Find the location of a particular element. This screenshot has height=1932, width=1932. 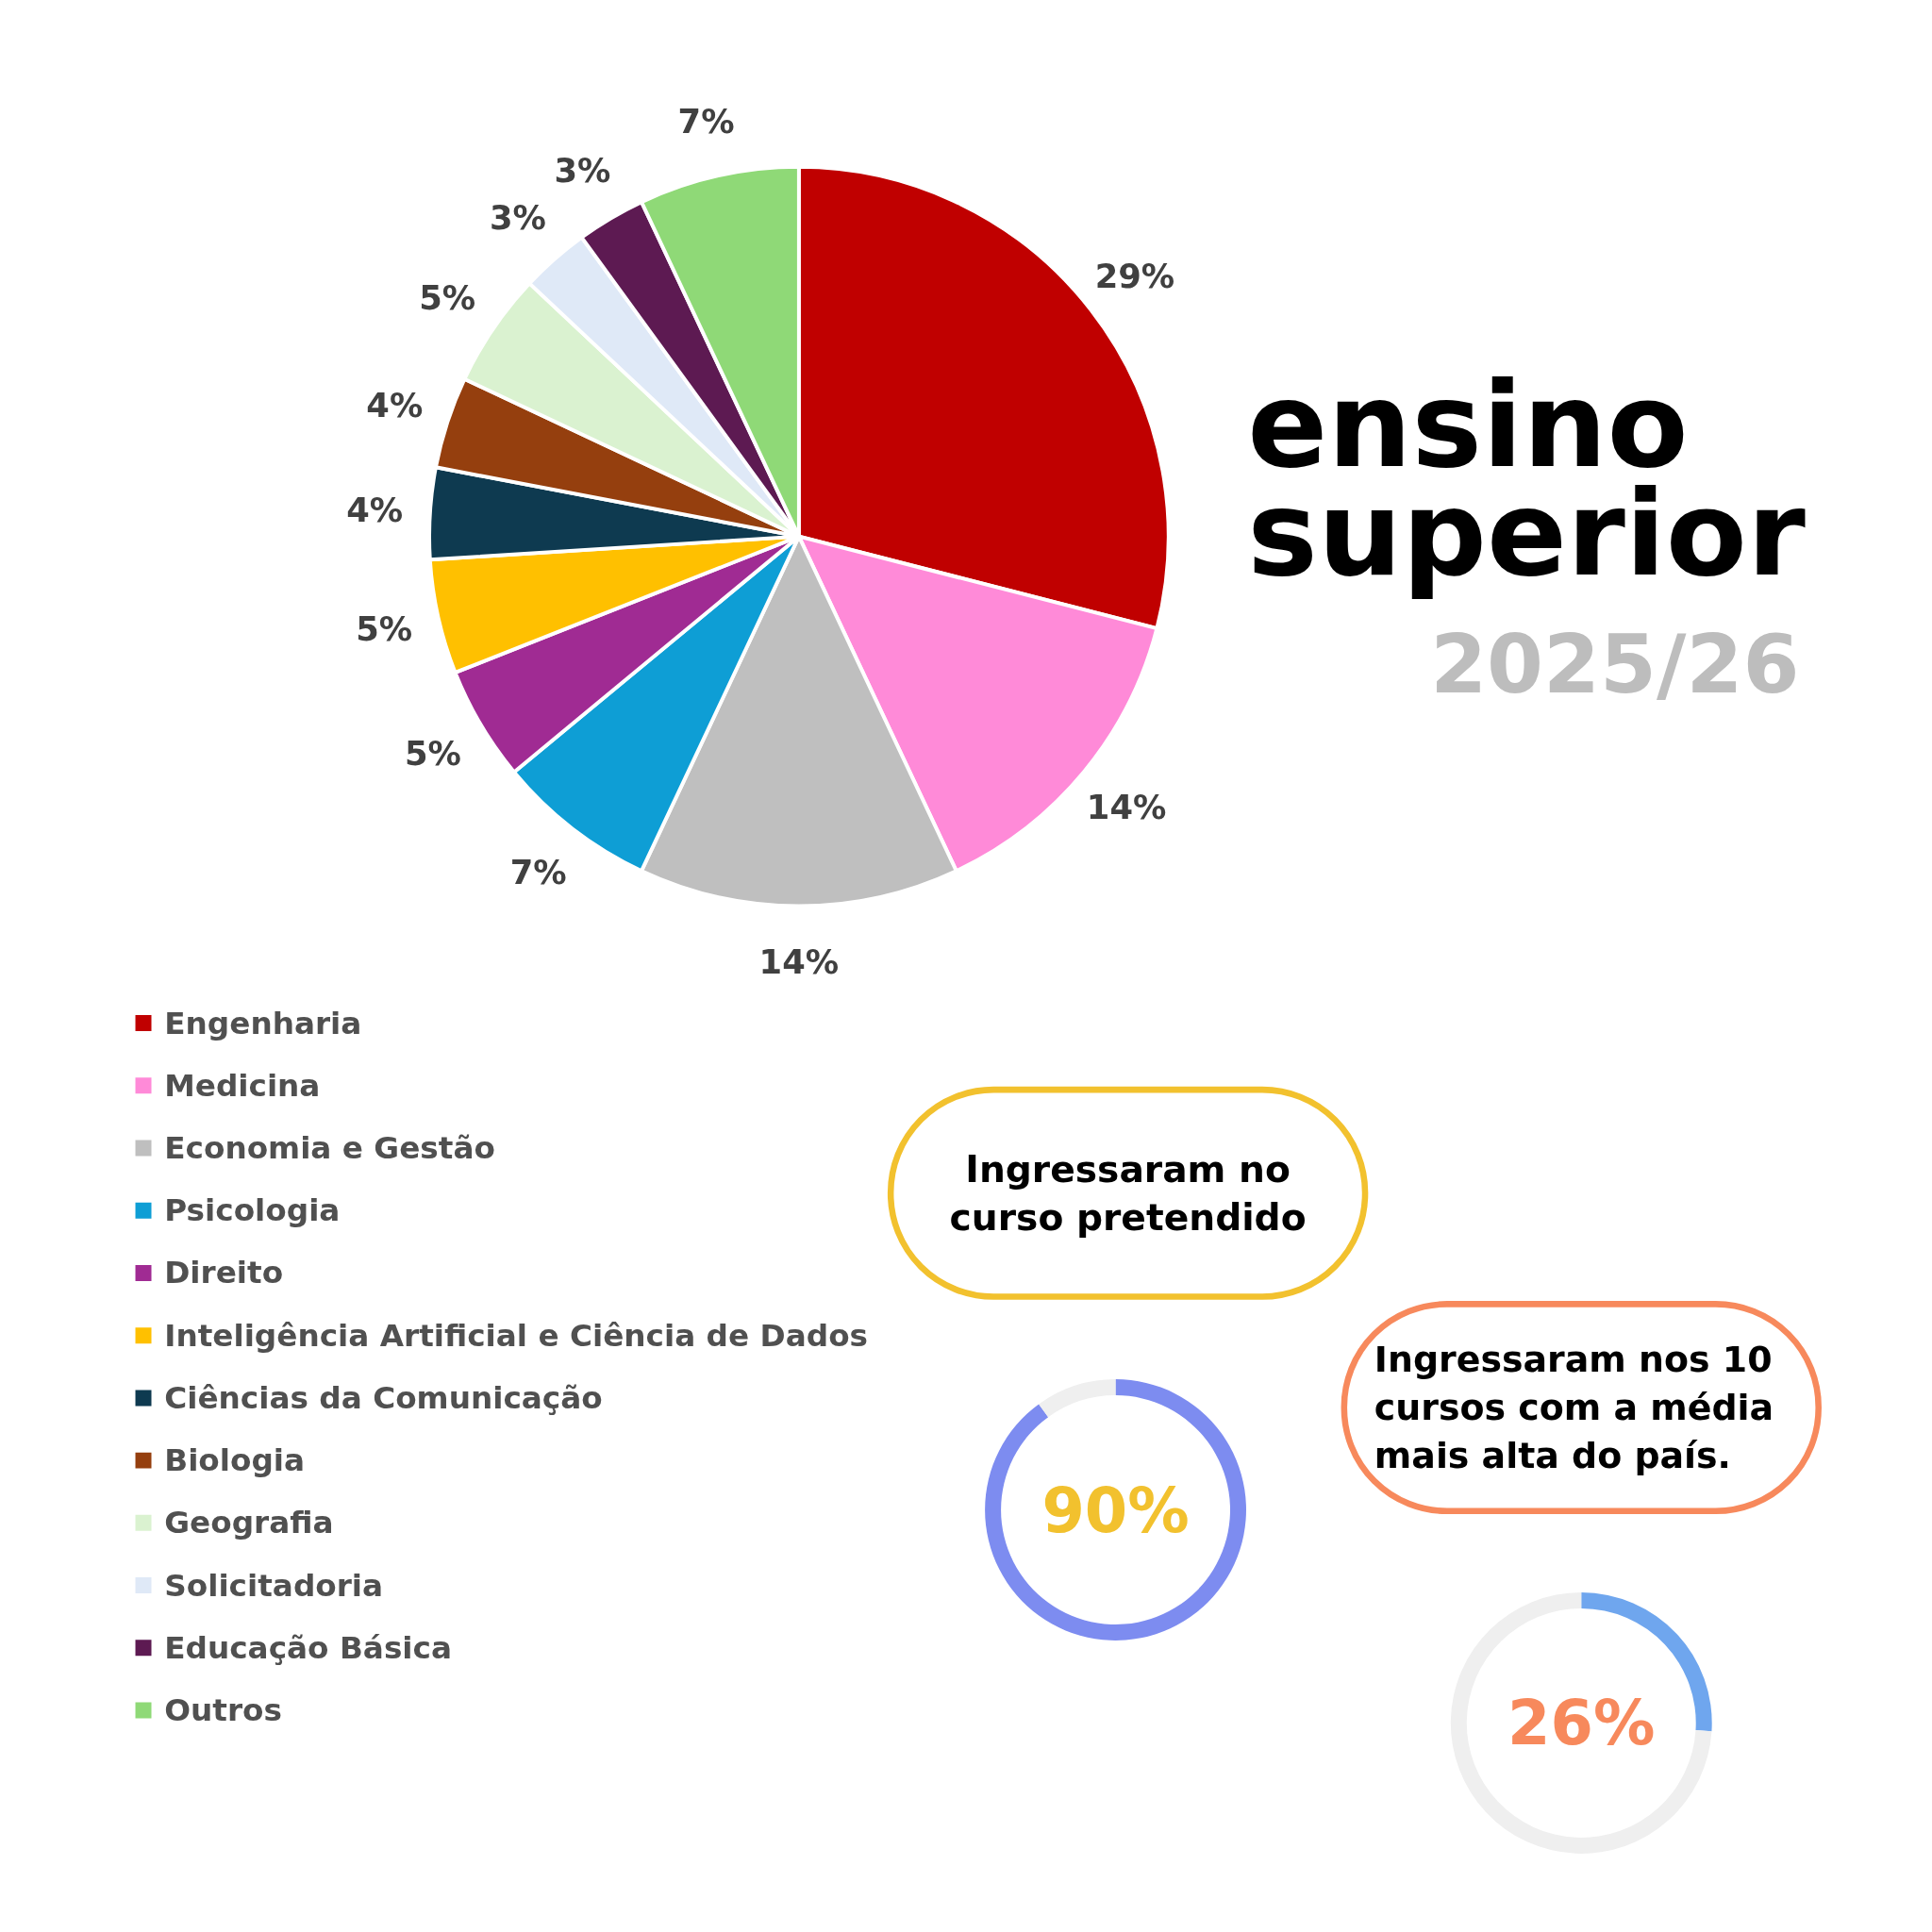

text: 2025/26 is located at coordinates (1615, 664).